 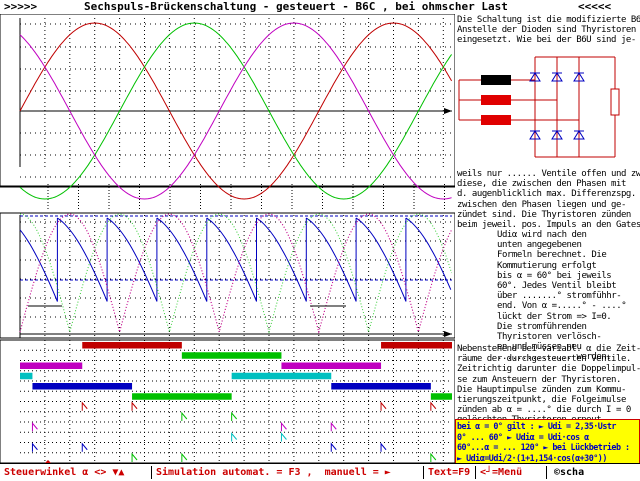 What do you see at coordinates (544, 214) in the screenshot?
I see `panel-text-line: zündet sind. Die Thyristoren zünden` at bounding box center [544, 214].